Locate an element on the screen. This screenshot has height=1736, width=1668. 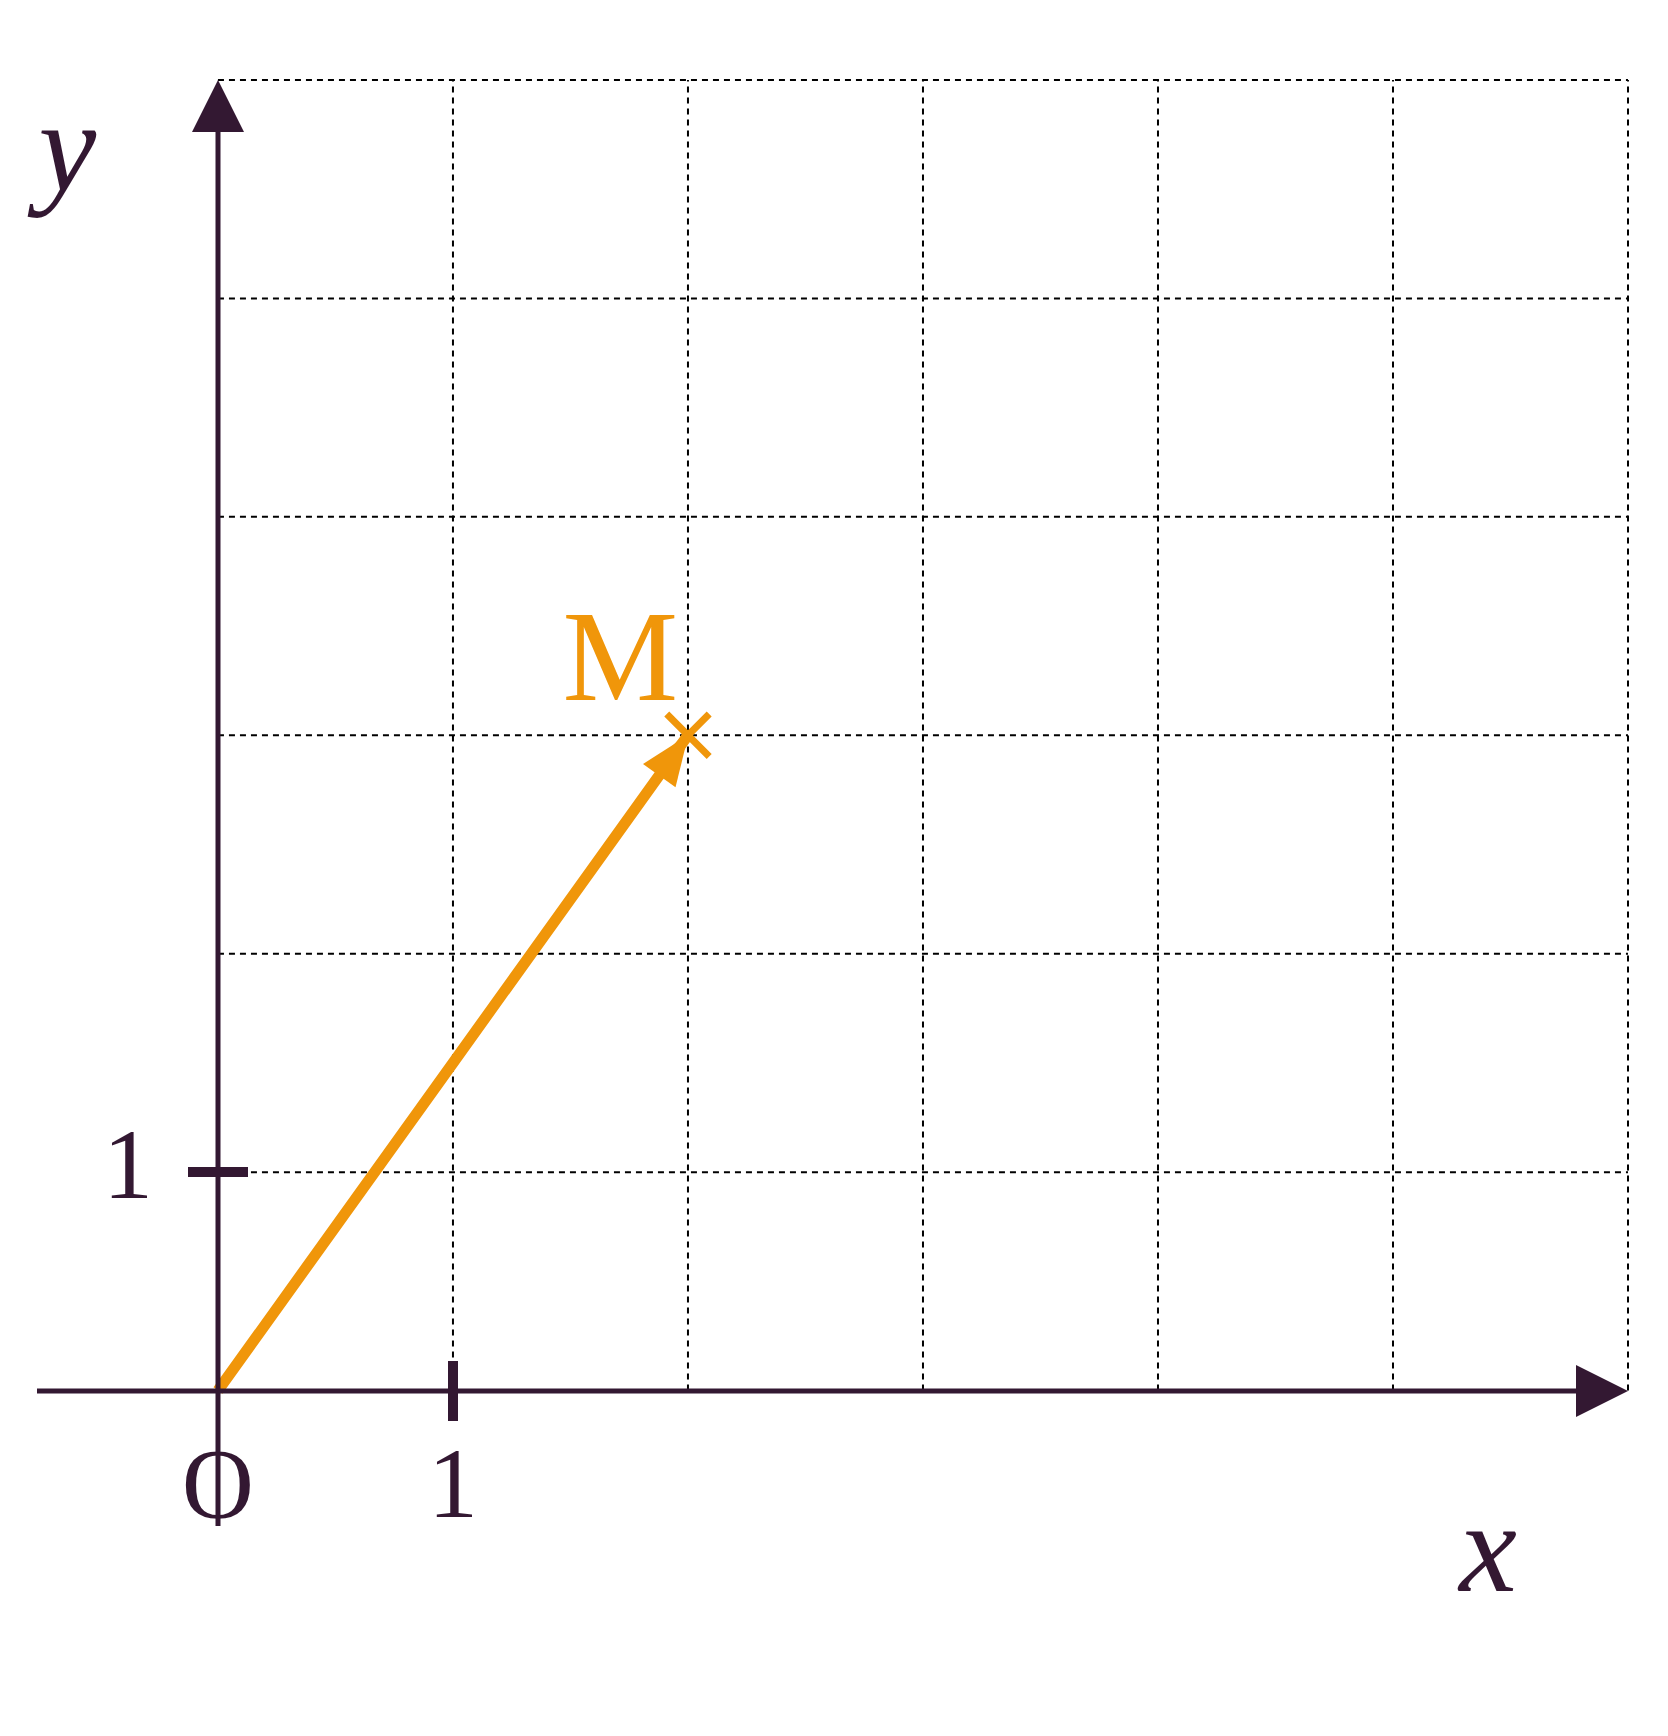
y-axis-title: y⃗ is located at coordinates (112, 146).